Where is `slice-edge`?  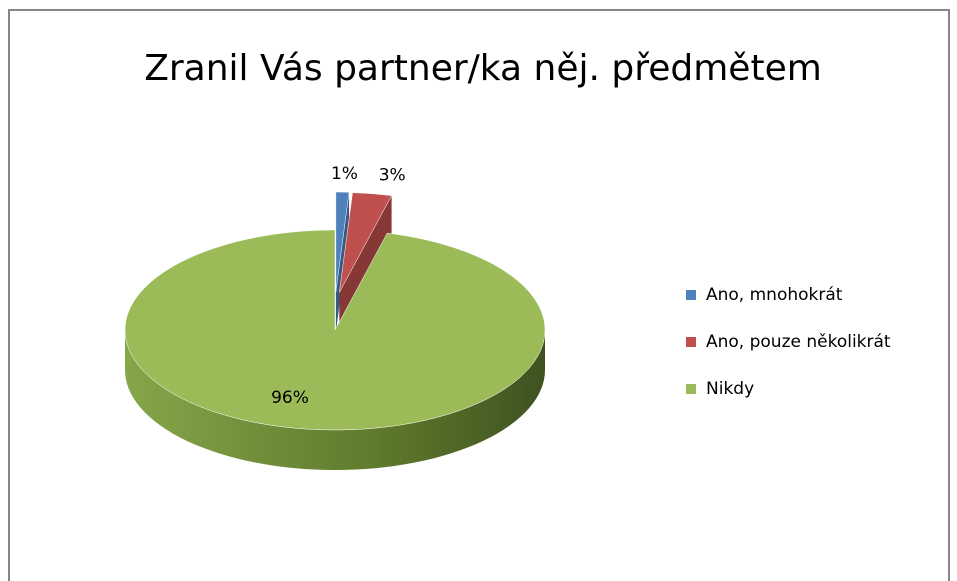 slice-edge is located at coordinates (342, 262).